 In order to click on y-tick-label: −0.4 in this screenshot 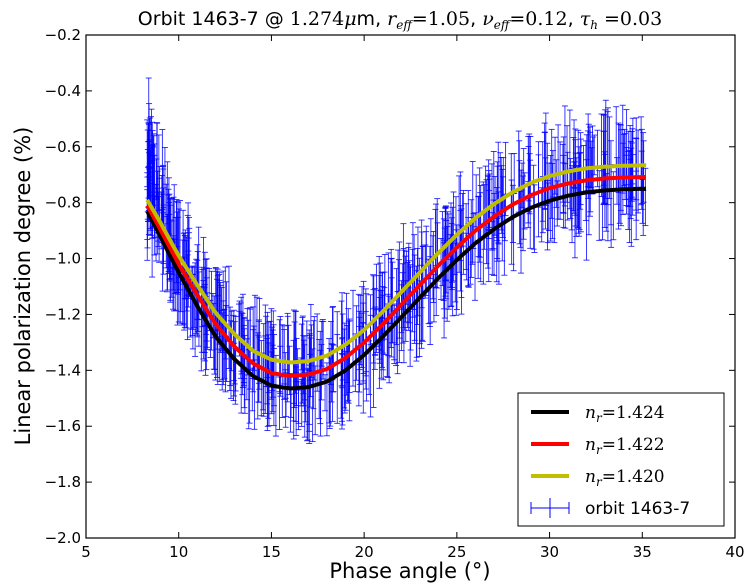, I will do `click(63, 91)`.